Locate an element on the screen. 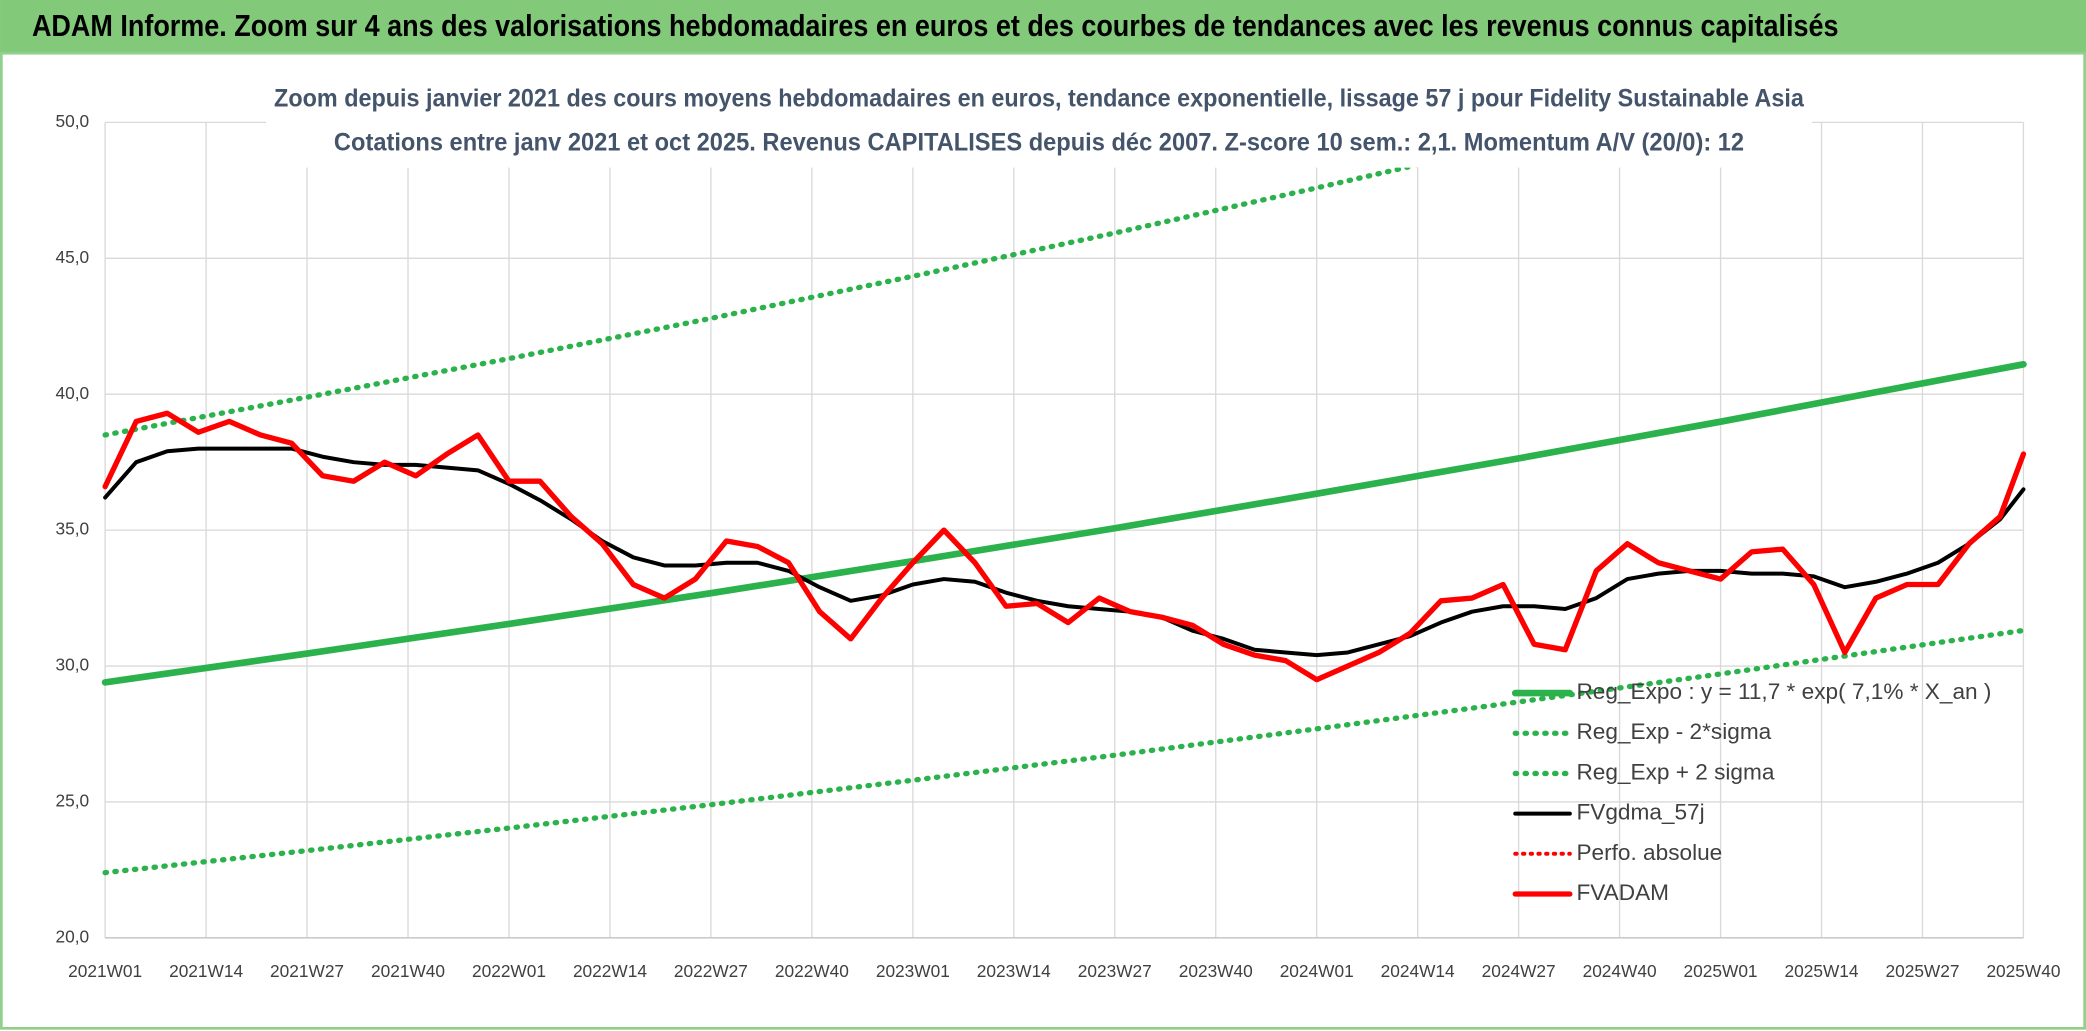 This screenshot has height=1031, width=2086. legend-label: Perfo. absolue is located at coordinates (1649, 852).